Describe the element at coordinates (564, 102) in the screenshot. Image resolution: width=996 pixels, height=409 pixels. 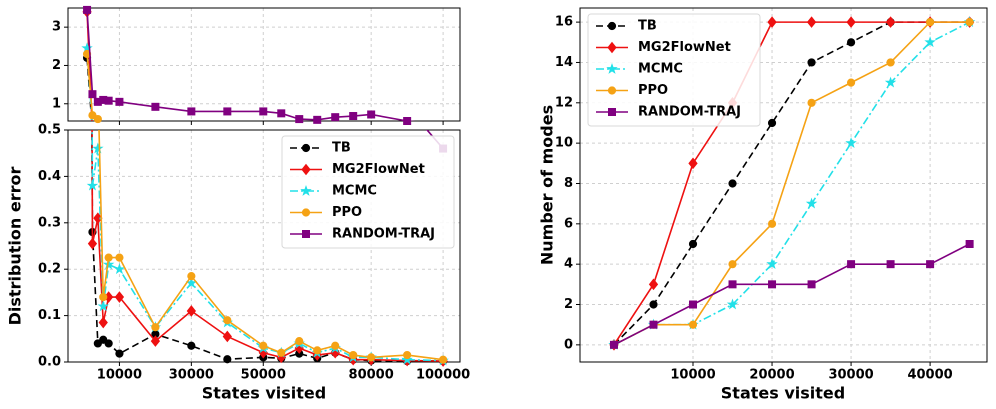
I see `y-tick-label: 12` at that location.